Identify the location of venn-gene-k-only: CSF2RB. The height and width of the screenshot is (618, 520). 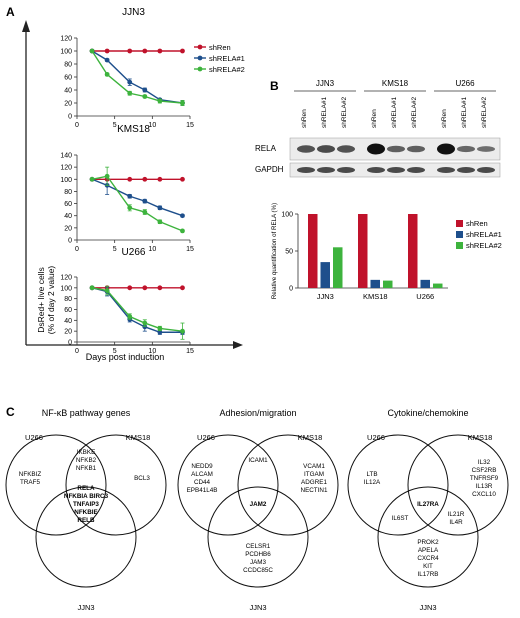
(484, 470).